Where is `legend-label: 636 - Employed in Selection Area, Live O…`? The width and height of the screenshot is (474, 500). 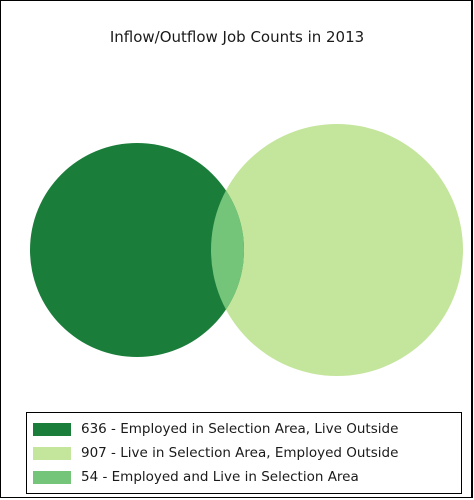 legend-label: 636 - Employed in Selection Area, Live O… is located at coordinates (240, 429).